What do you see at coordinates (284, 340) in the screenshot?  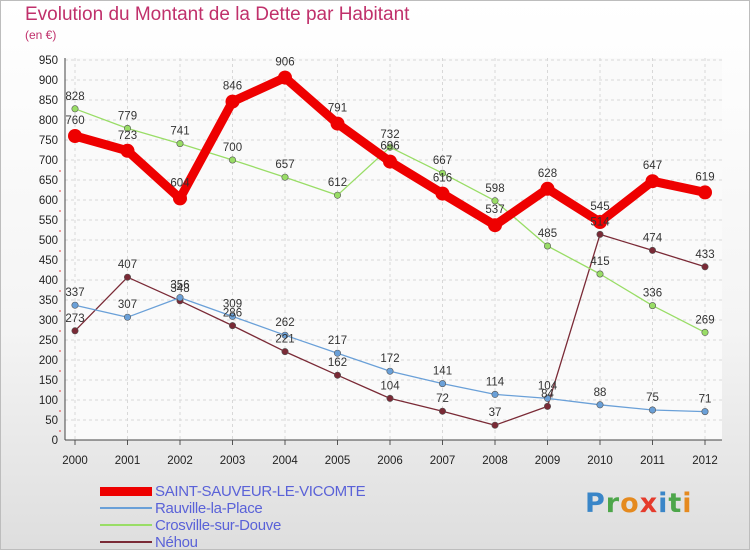 I see `data-label: 221` at bounding box center [284, 340].